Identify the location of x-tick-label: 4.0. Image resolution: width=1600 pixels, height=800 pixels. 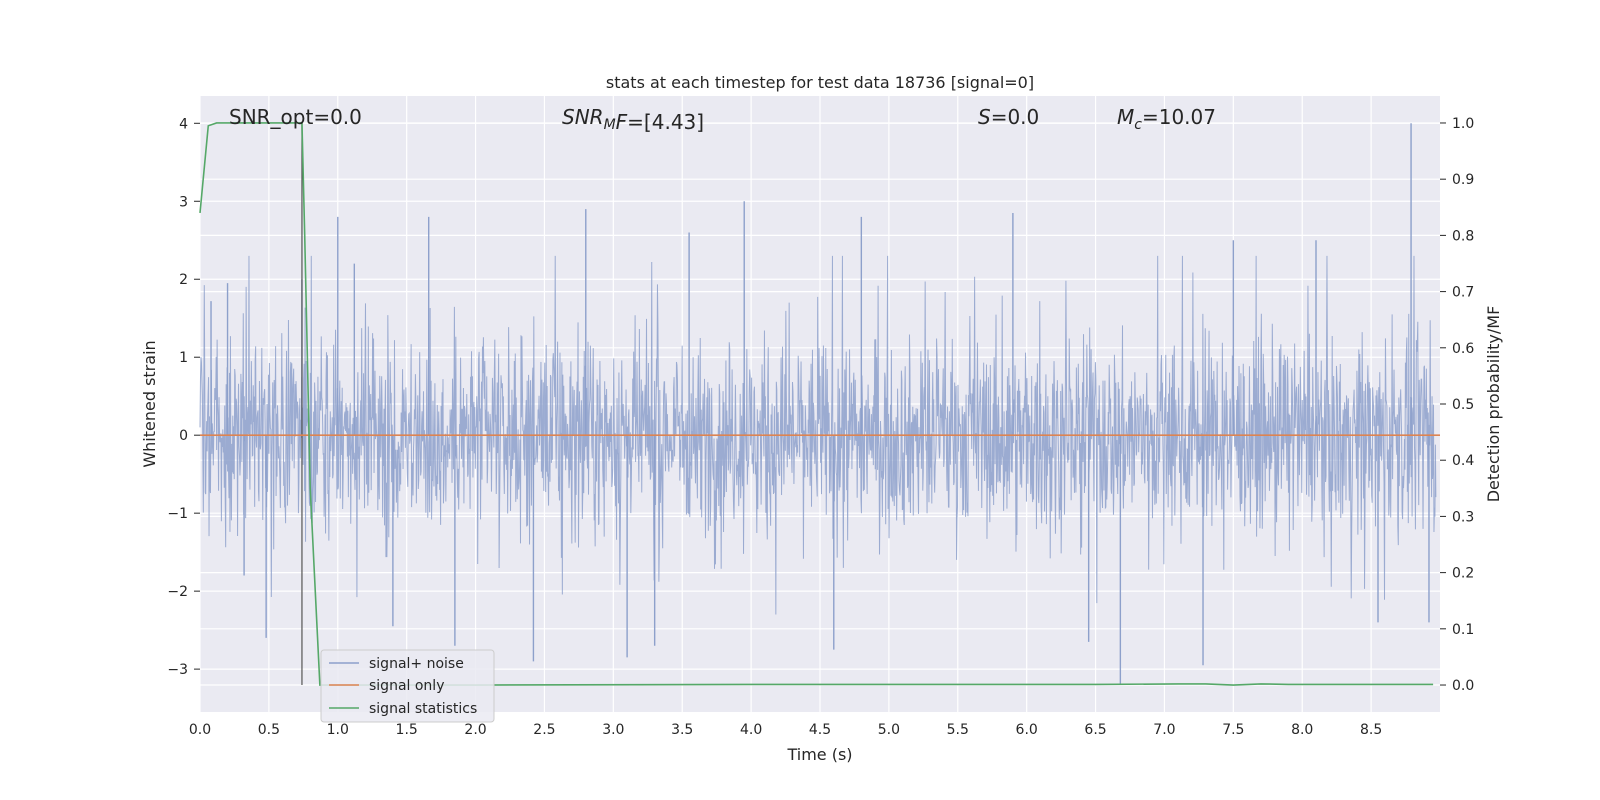
(751, 730).